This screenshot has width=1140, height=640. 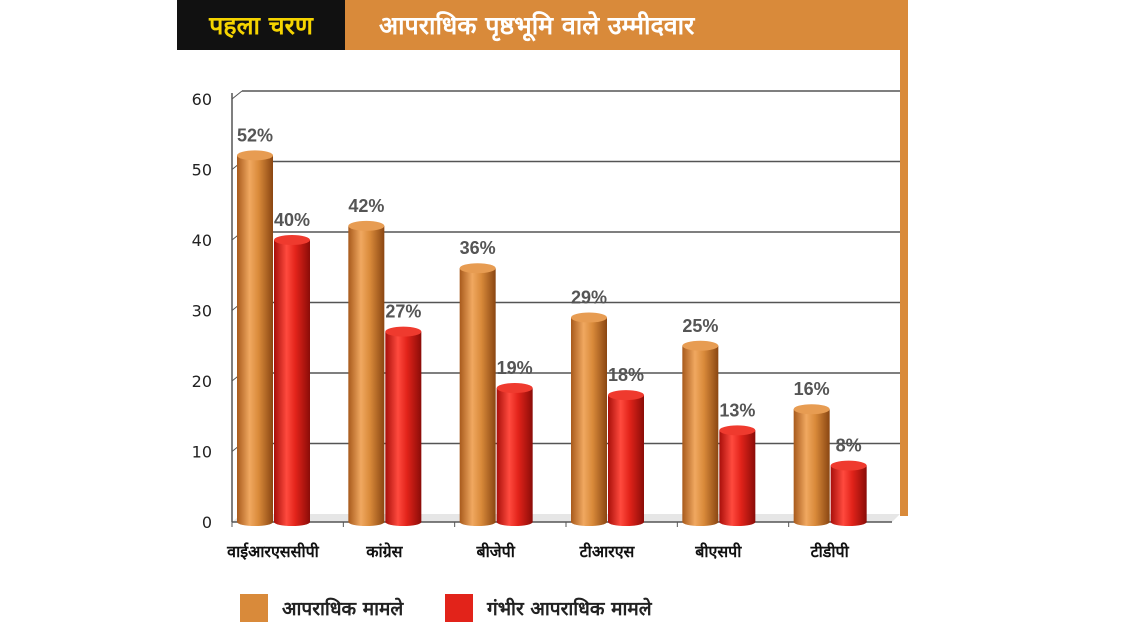 What do you see at coordinates (459, 608) in the screenshot?
I see `legend-swatch-red` at bounding box center [459, 608].